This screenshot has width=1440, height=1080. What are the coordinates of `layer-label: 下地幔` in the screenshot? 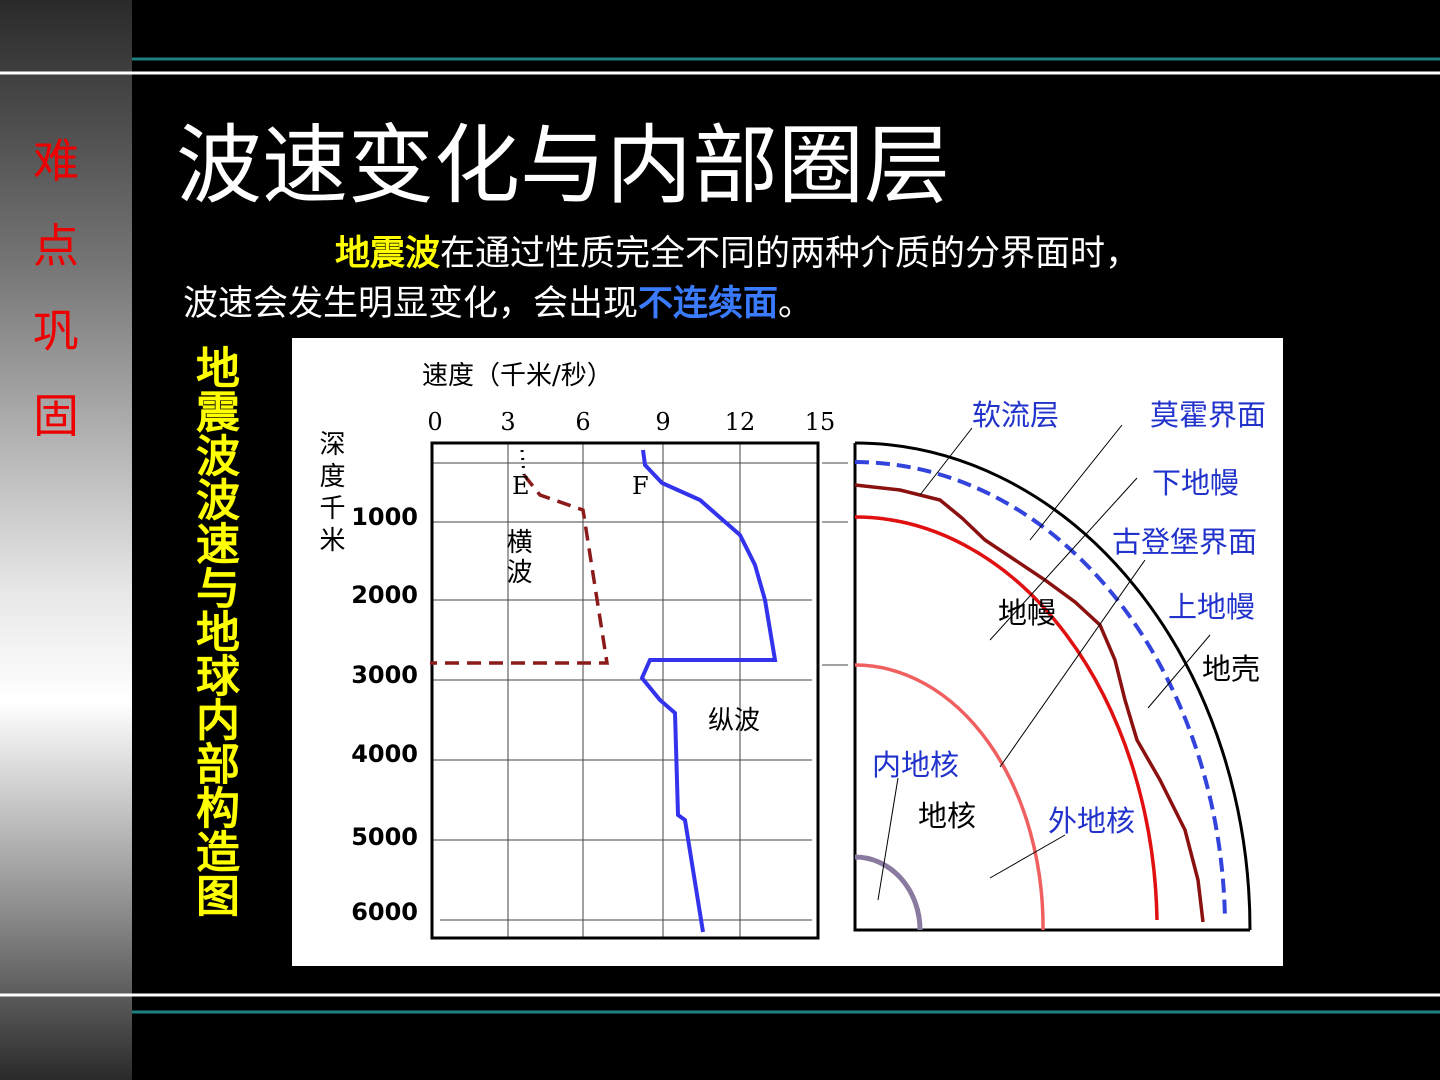 It's located at (1196, 483).